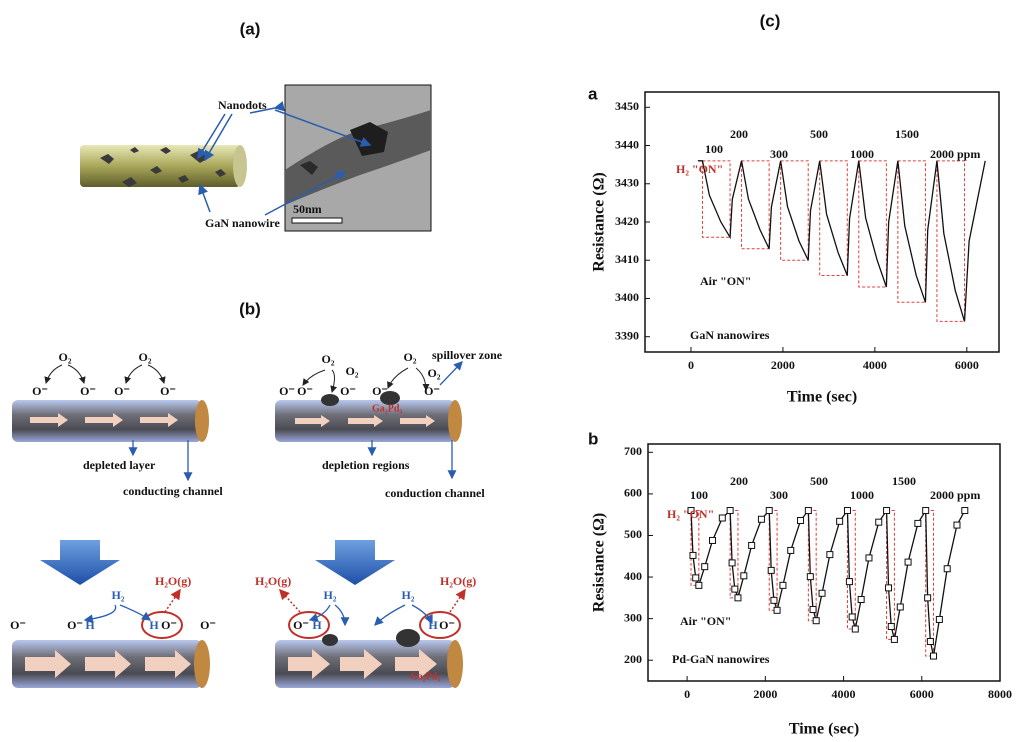 This screenshot has height=742, width=1024. What do you see at coordinates (779, 154) in the screenshot?
I see `concentration-label: 300` at bounding box center [779, 154].